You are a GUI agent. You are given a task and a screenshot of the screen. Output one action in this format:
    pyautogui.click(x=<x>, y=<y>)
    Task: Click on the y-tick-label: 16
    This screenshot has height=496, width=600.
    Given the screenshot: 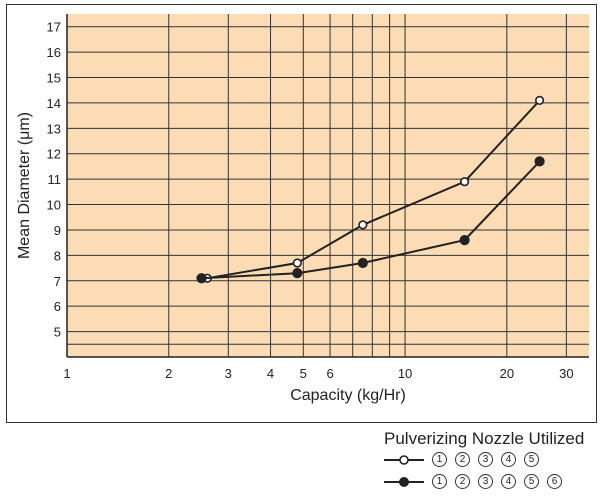 What is the action you would take?
    pyautogui.click(x=54, y=52)
    